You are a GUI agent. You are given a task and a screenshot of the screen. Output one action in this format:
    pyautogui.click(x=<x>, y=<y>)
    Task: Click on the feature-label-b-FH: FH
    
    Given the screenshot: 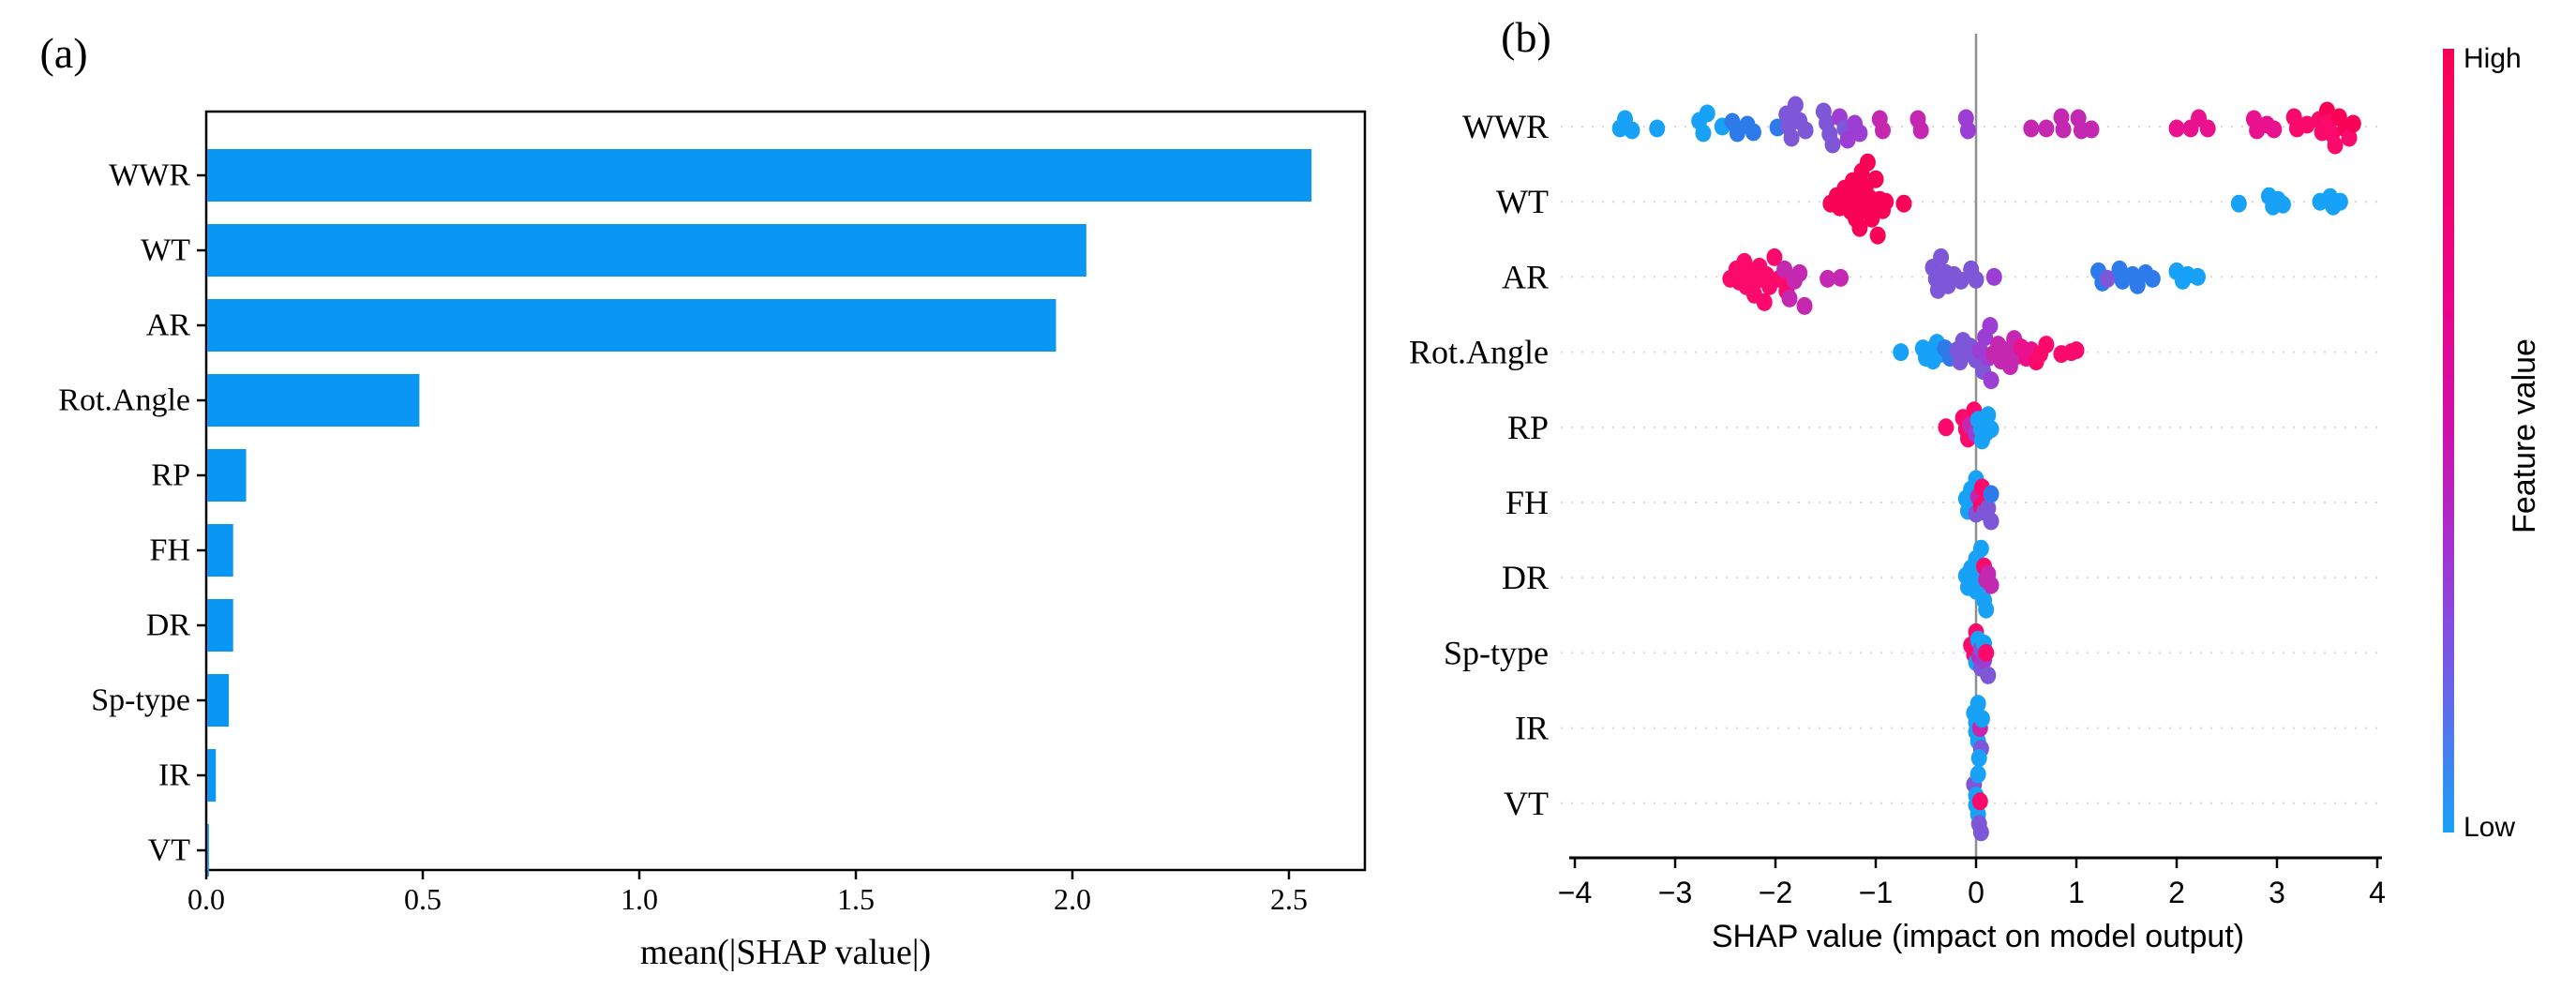 What is the action you would take?
    pyautogui.click(x=1527, y=502)
    